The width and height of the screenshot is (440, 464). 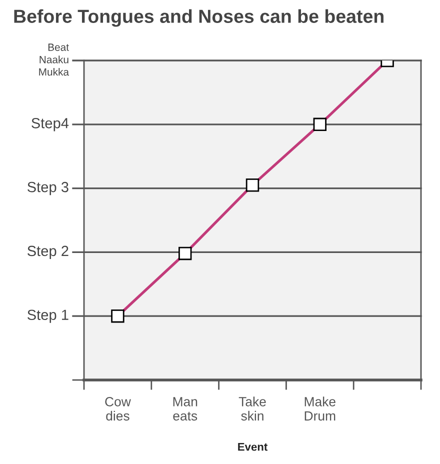 What do you see at coordinates (185, 409) in the screenshot?
I see `x-tick-label: Man eats` at bounding box center [185, 409].